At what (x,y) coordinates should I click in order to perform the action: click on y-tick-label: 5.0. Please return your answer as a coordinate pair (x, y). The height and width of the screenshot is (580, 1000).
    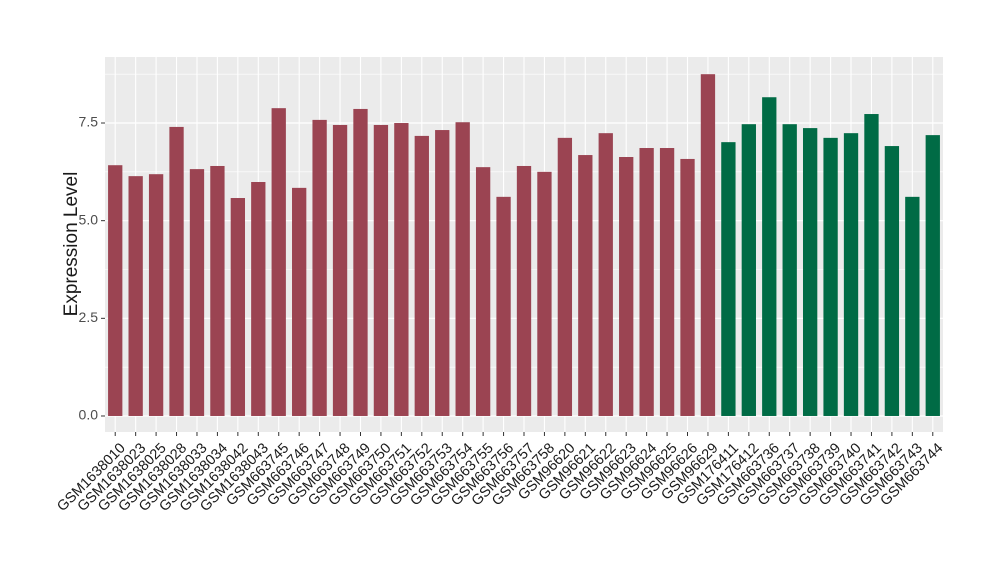
    Looking at the image, I should click on (89, 219).